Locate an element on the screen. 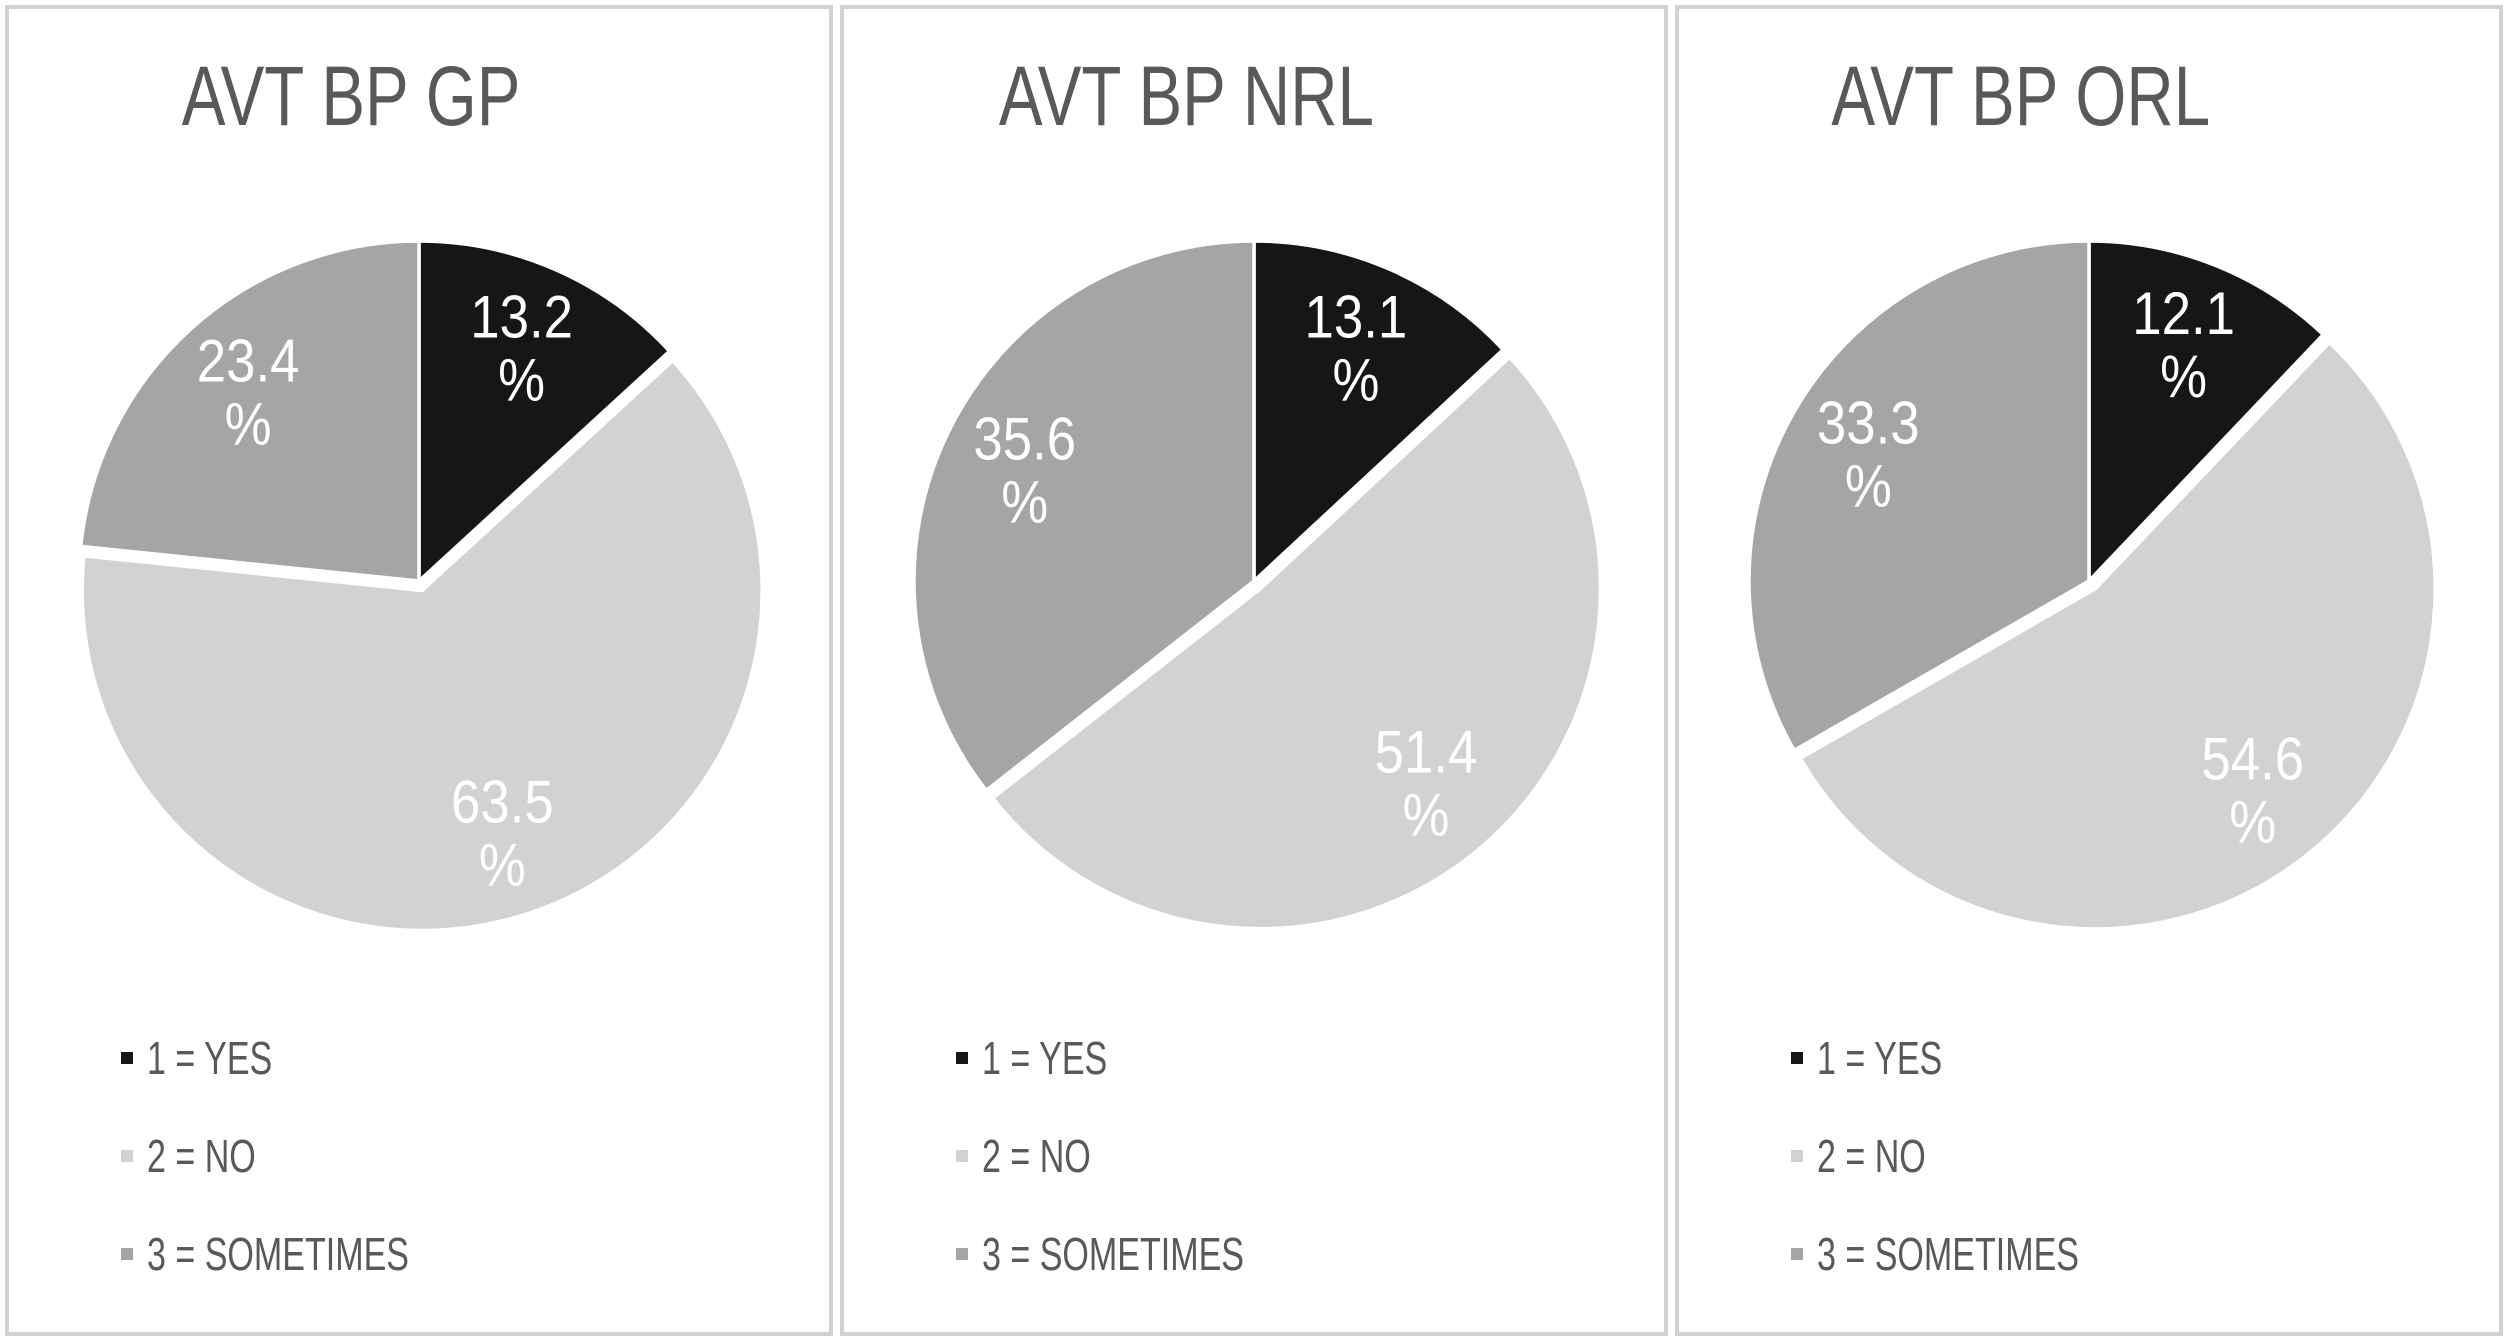 Image resolution: width=2513 pixels, height=1341 pixels. slice-data-label: 54.6% is located at coordinates (2252, 790).